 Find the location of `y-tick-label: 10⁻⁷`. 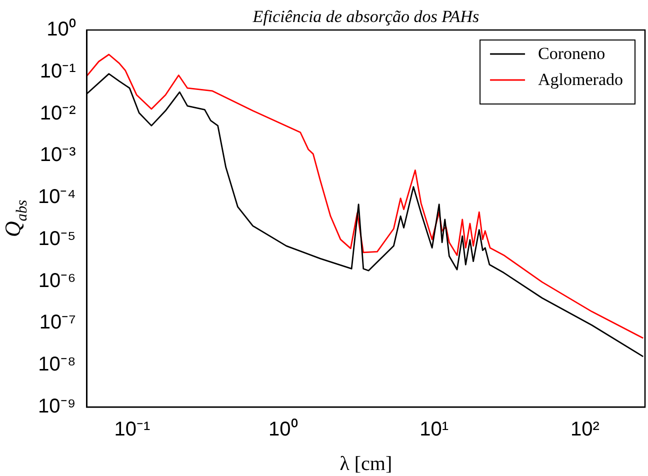

y-tick-label: 10⁻⁷ is located at coordinates (57, 323).